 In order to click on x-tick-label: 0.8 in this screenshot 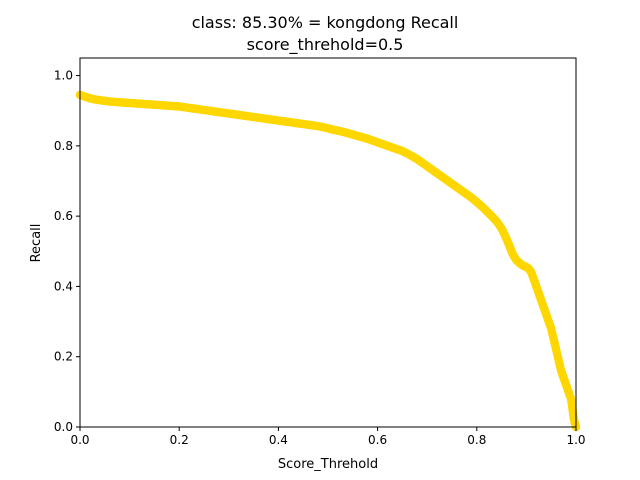, I will do `click(476, 440)`.